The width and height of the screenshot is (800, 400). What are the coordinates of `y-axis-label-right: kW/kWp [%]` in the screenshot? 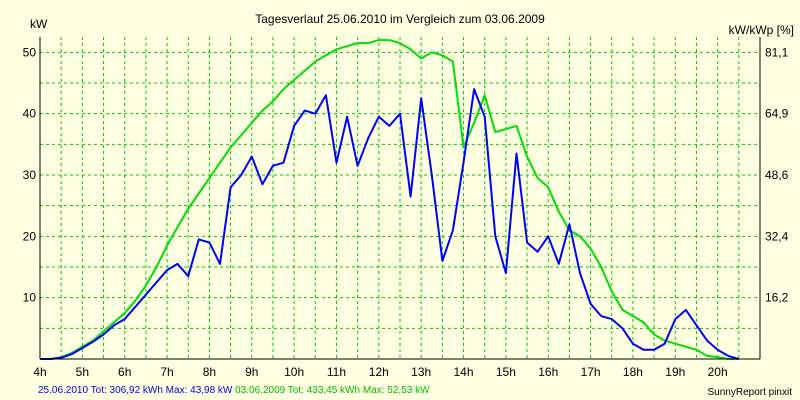 It's located at (761, 30).